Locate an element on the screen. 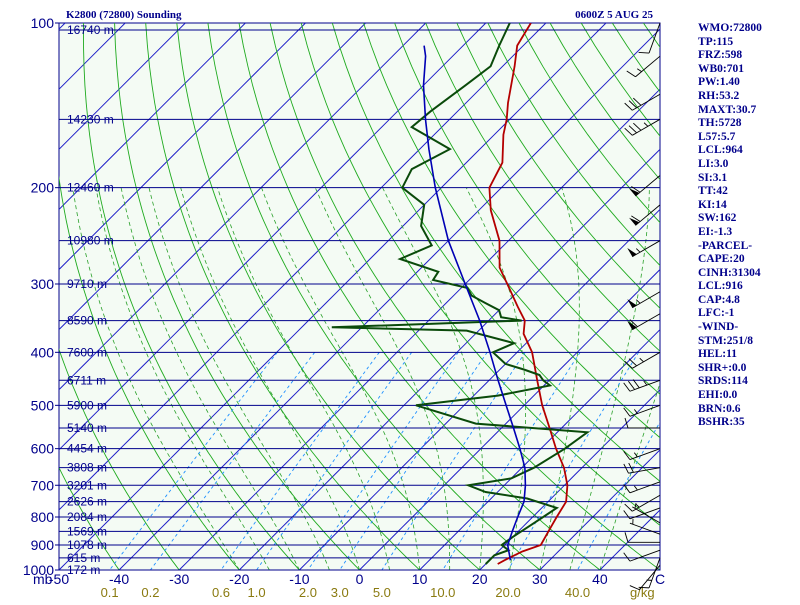  height-label: 172 m is located at coordinates (83, 570).